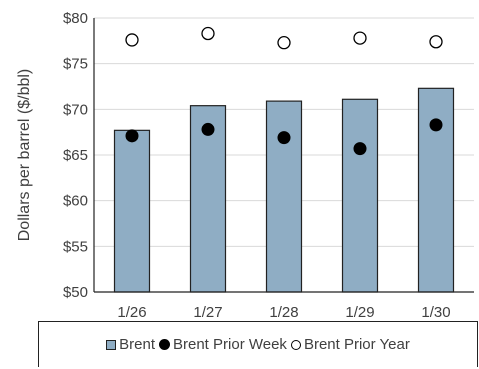 Image resolution: width=479 pixels, height=369 pixels. I want to click on y-tick-labels: $50 $55 $60 $65 $70 $75 $80, so click(75, 155).